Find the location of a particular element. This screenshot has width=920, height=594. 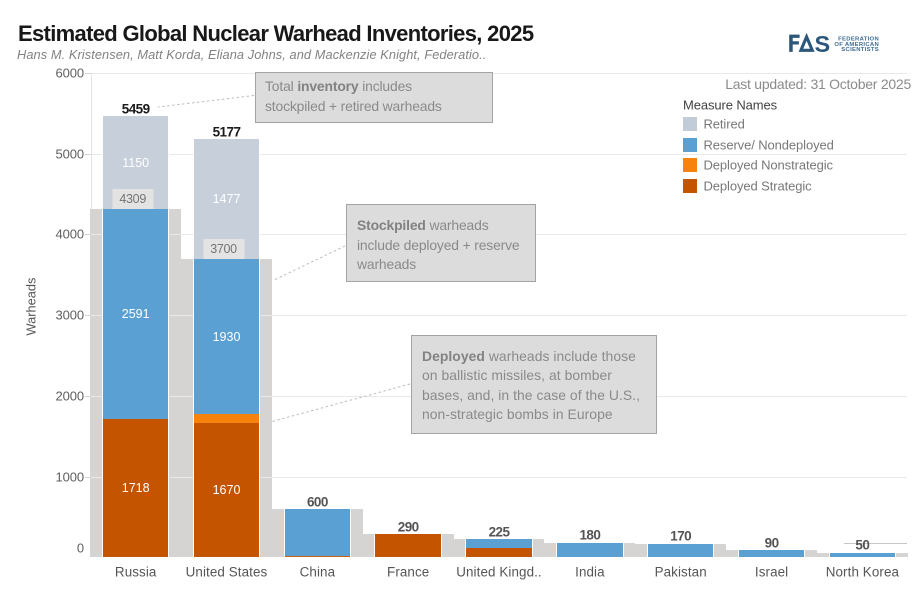

svg-text: OF AMERICAN is located at coordinates (856, 45).